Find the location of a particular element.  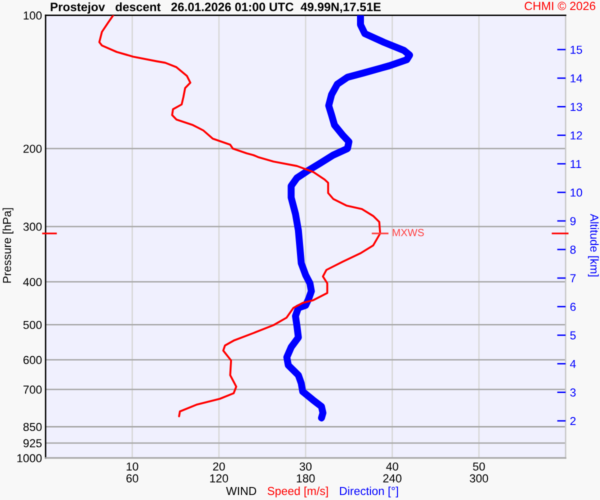

x2-tick-label: 120 is located at coordinates (219, 478).